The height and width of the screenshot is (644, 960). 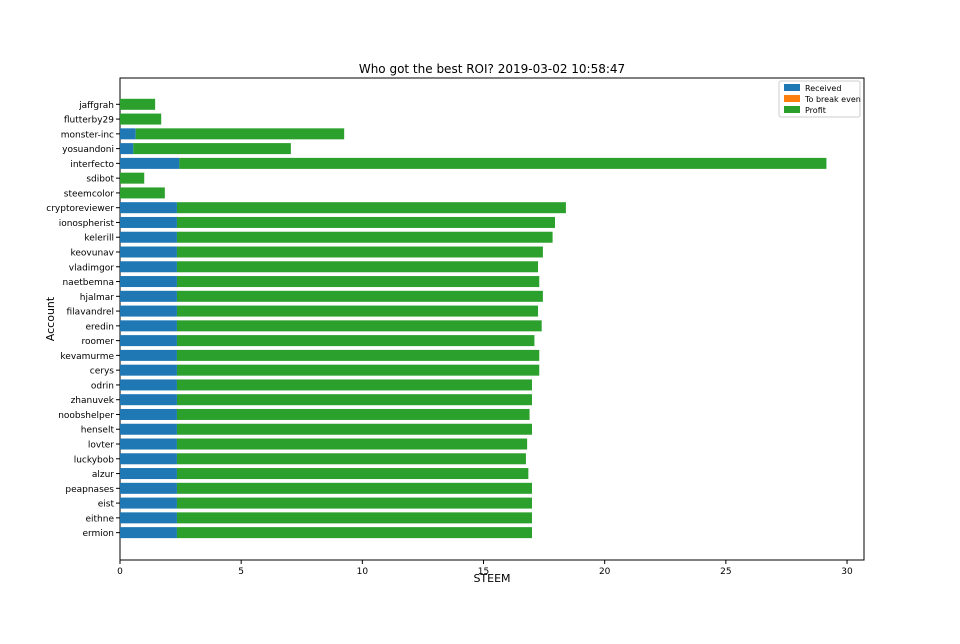 I want to click on legend-swatch-to-break-even, so click(x=792, y=98).